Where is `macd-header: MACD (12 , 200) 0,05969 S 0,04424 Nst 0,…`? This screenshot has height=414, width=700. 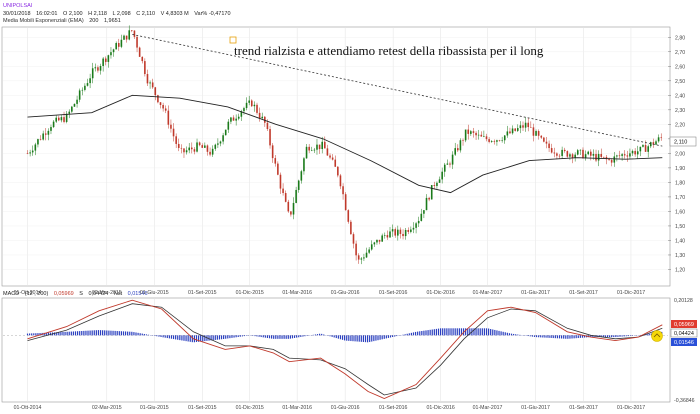 macd-header: MACD (12 , 200) 0,05969 S 0,04424 Nst 0,… is located at coordinates (77, 294).